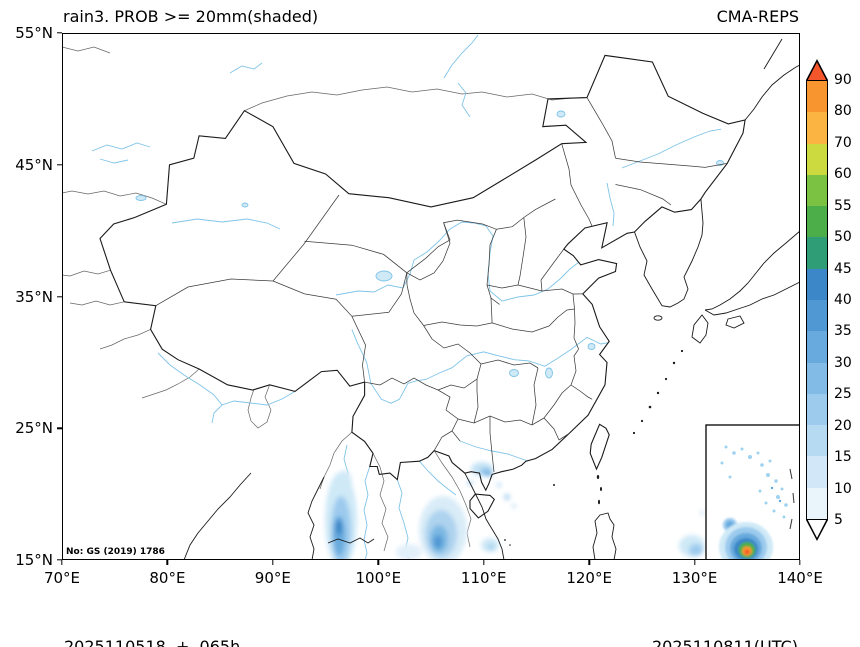 This screenshot has width=860, height=647. What do you see at coordinates (610, 204) in the screenshot?
I see `liao-river` at bounding box center [610, 204].